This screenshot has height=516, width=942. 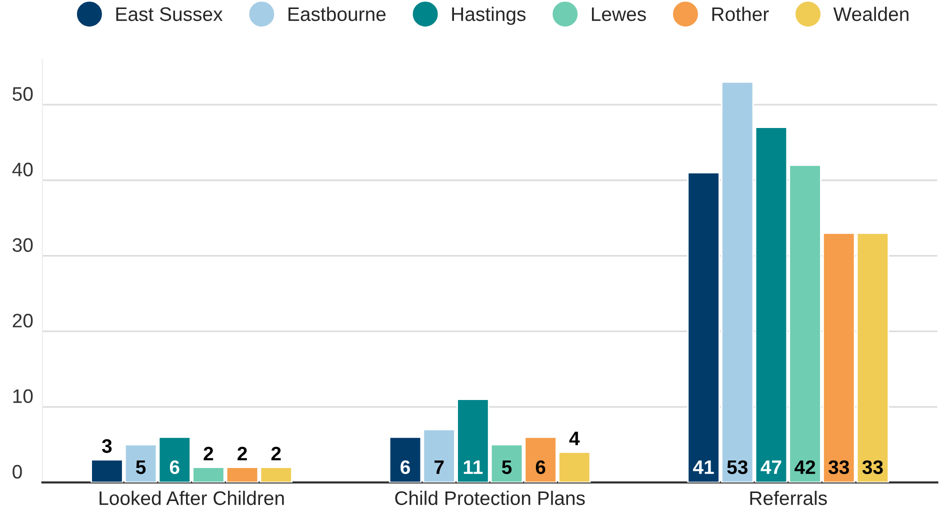 I want to click on x-tick-label: Child Protection Plans, so click(x=490, y=498).